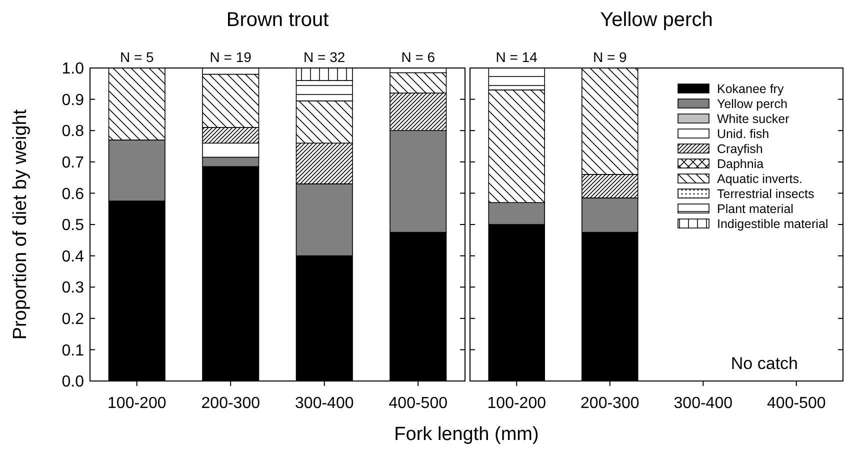  Describe the element at coordinates (73, 351) in the screenshot. I see `y-tick-label: 0.1` at that location.